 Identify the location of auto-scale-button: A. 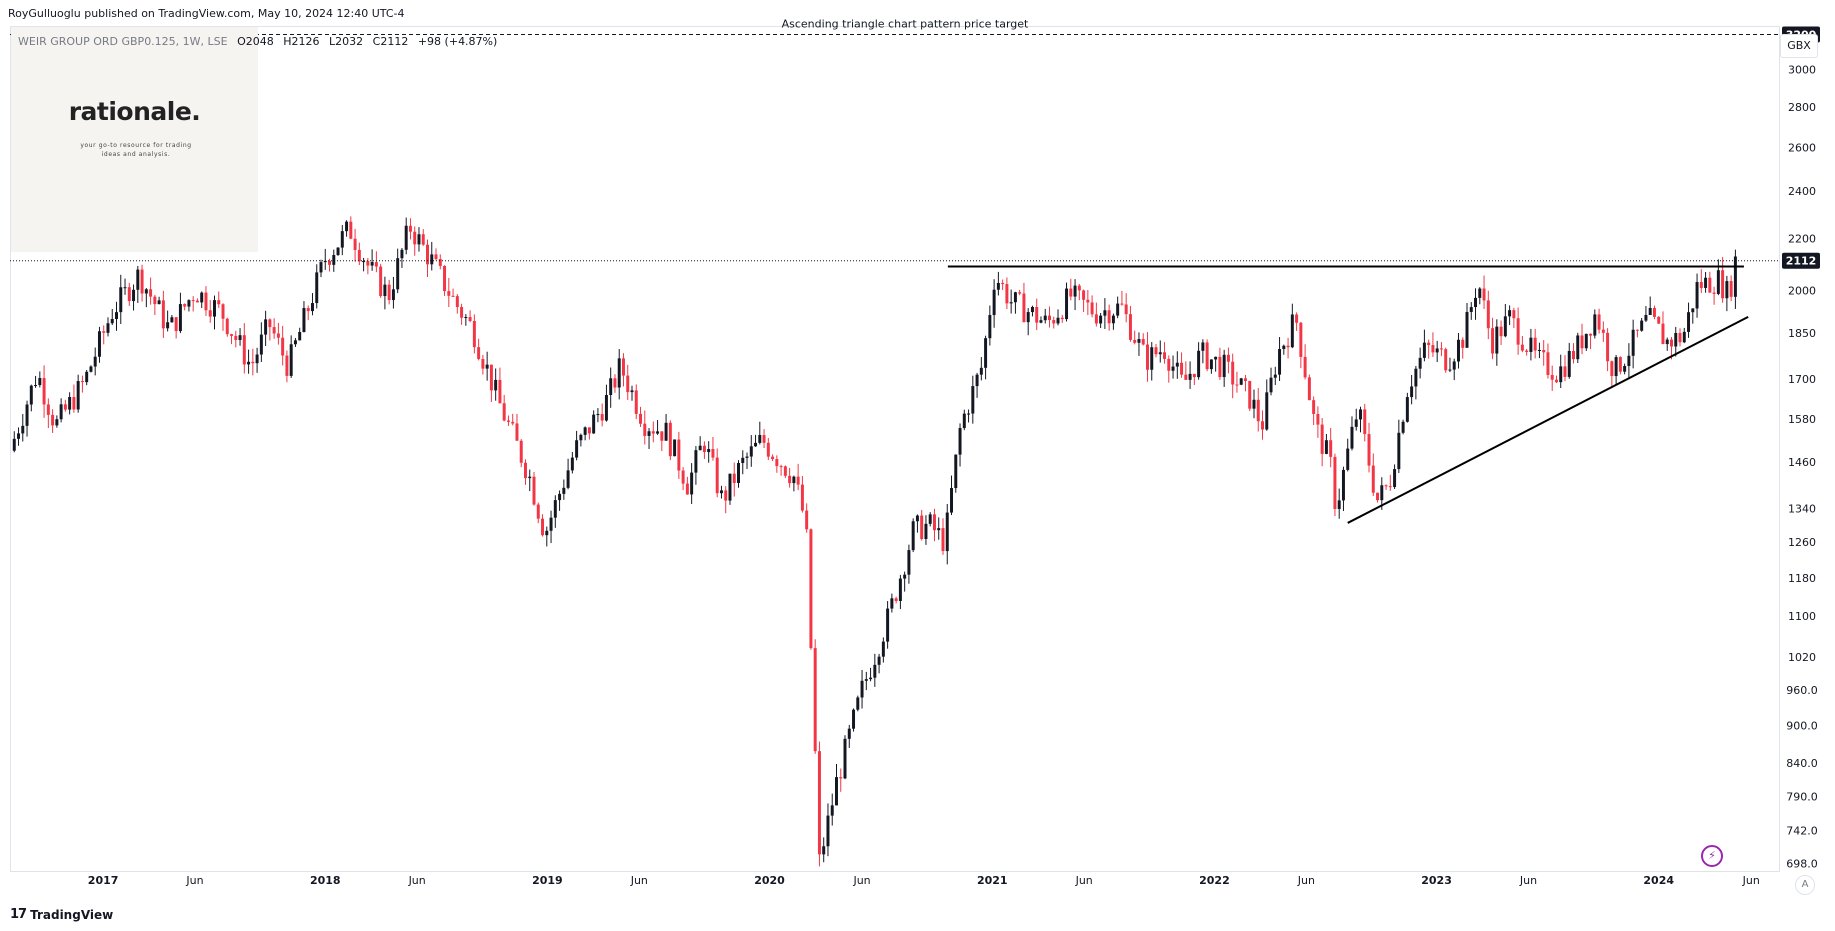
(1805, 885).